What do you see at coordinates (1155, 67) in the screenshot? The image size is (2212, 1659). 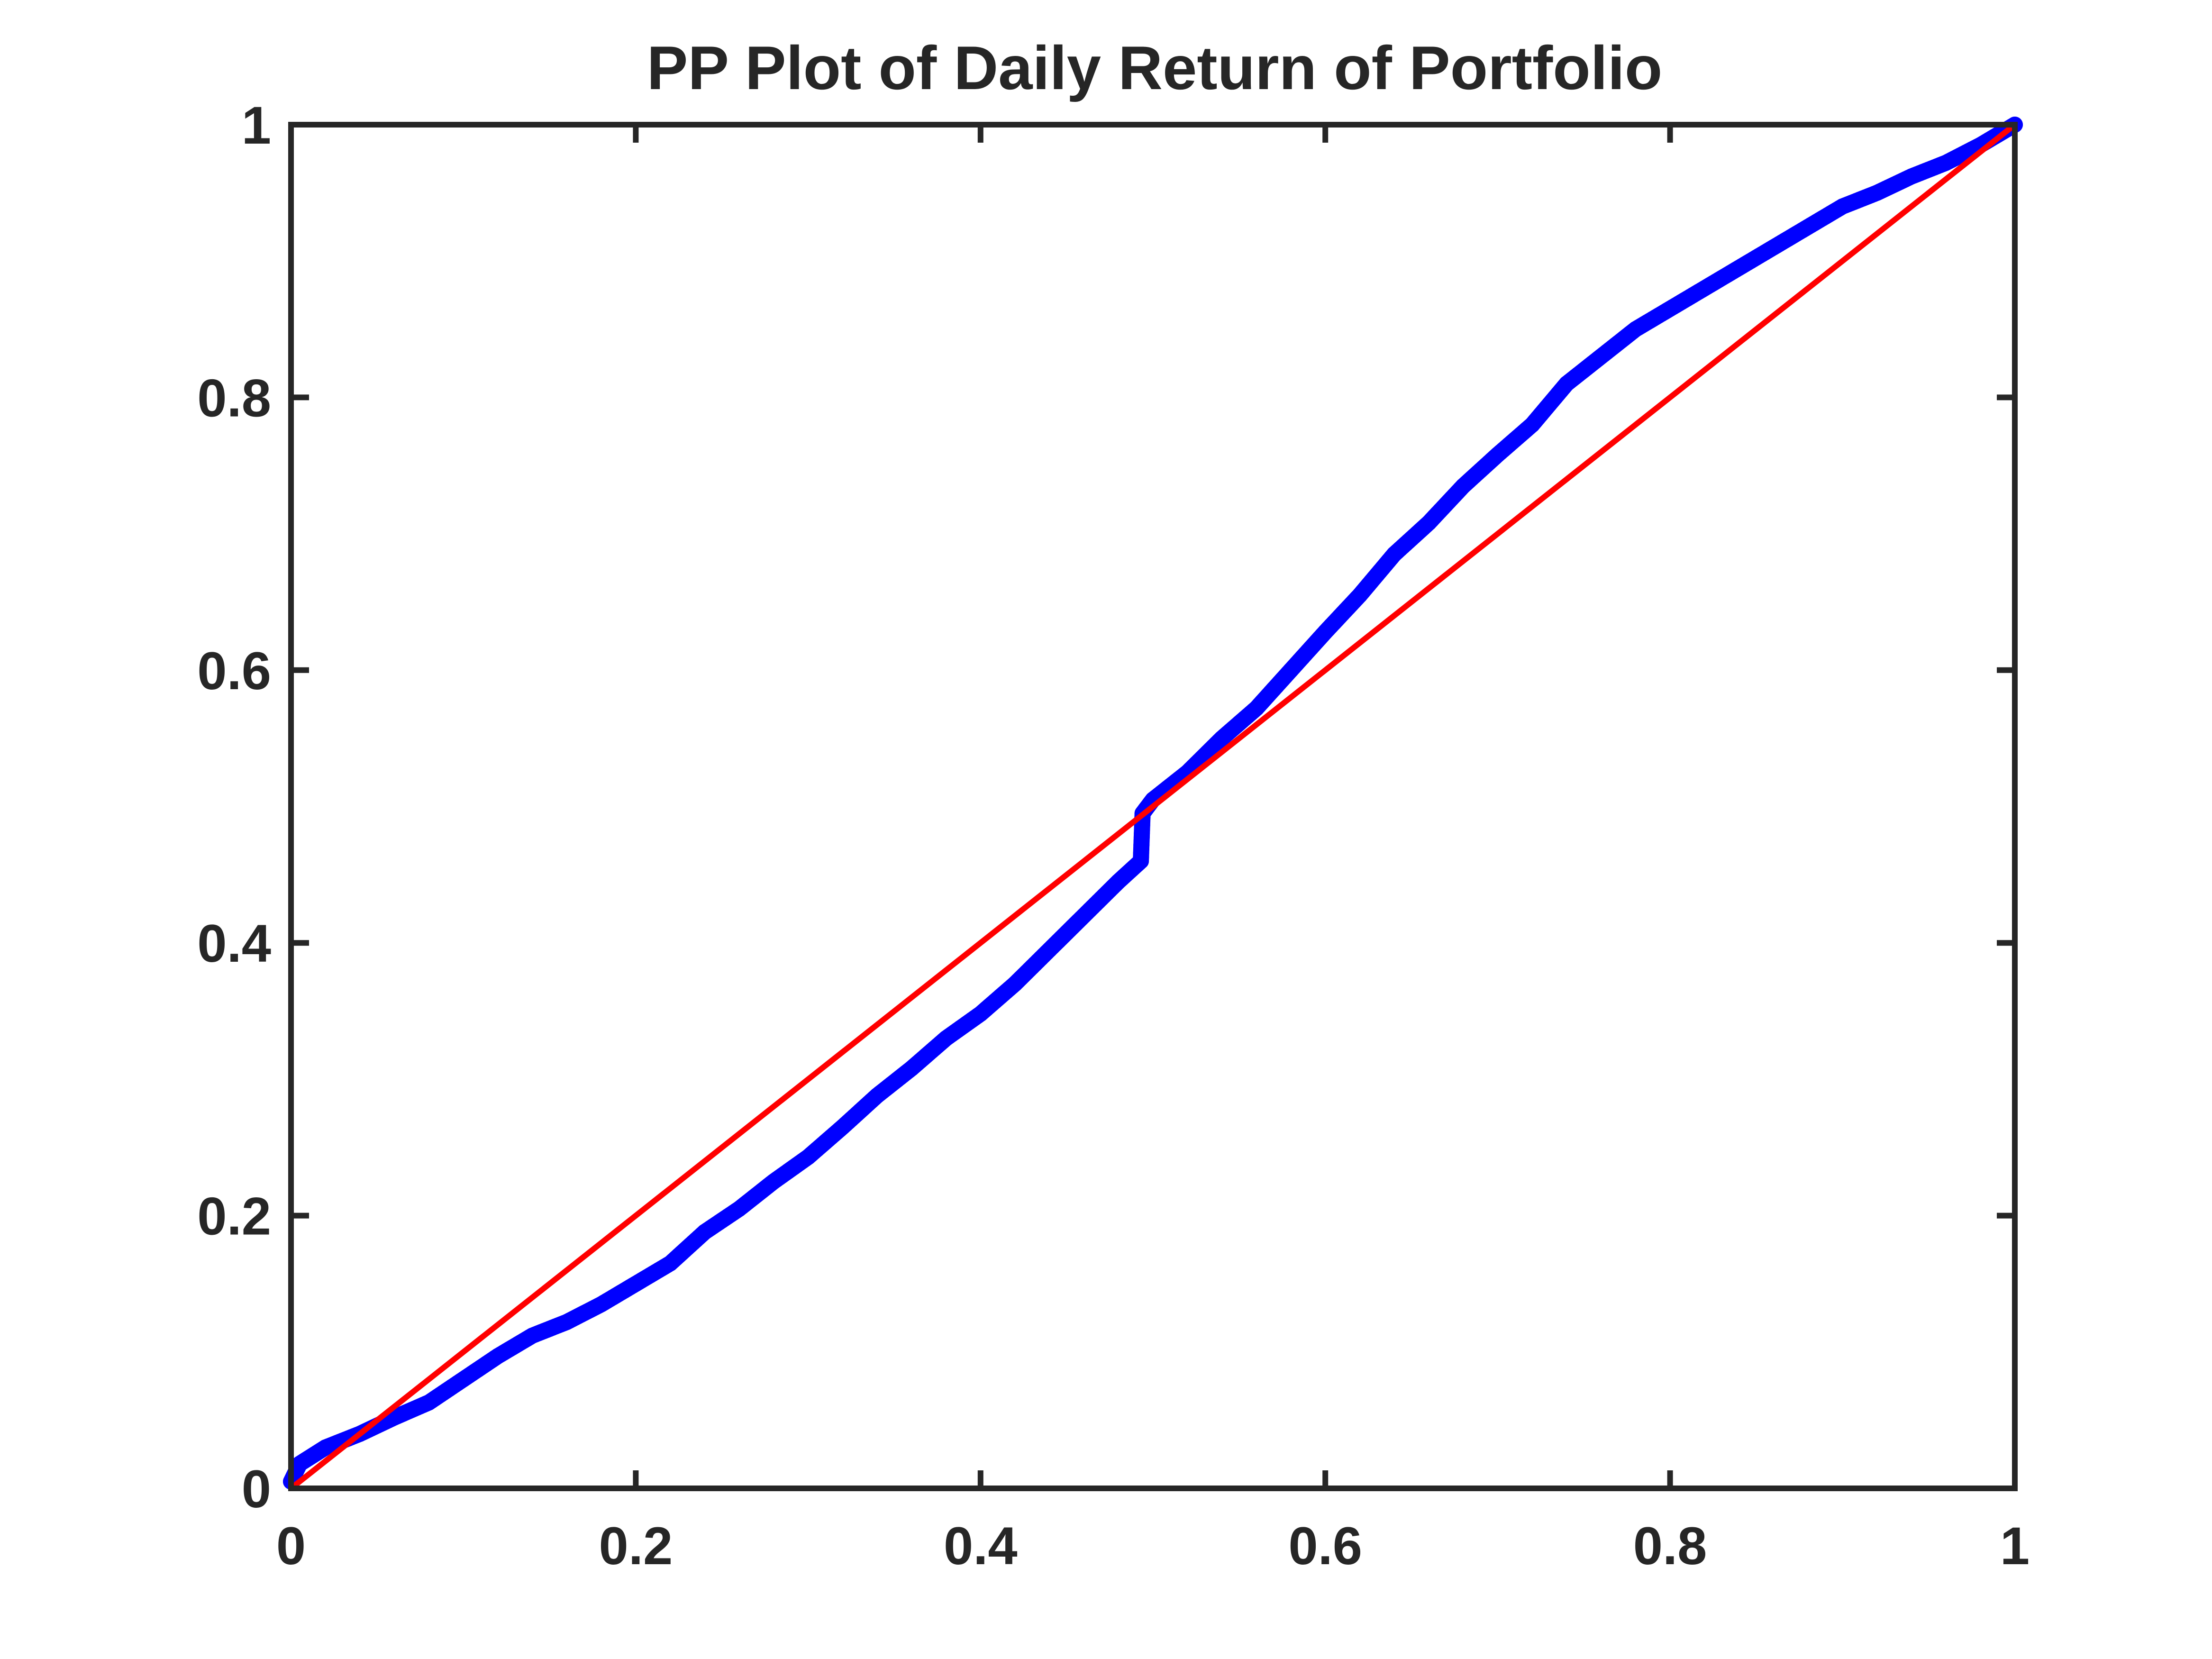 I see `chart-title: PP Plot of Daily Return of Portfolio` at bounding box center [1155, 67].